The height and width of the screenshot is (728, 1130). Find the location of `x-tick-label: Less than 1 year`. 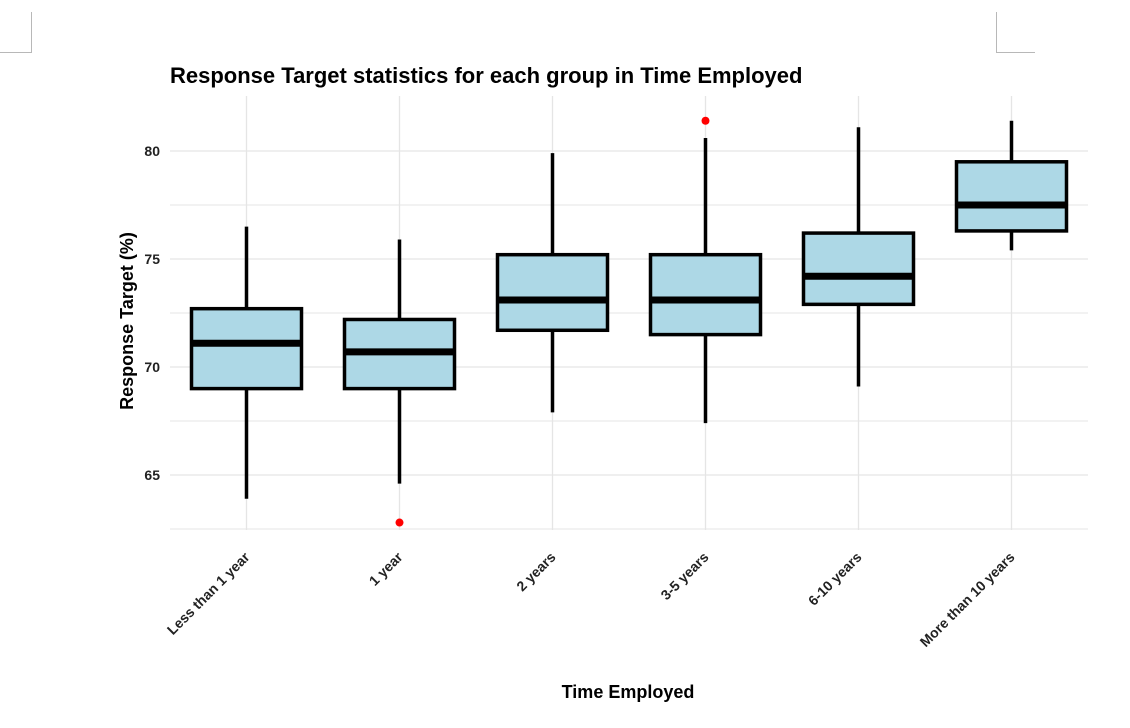

x-tick-label: Less than 1 year is located at coordinates (208, 592).